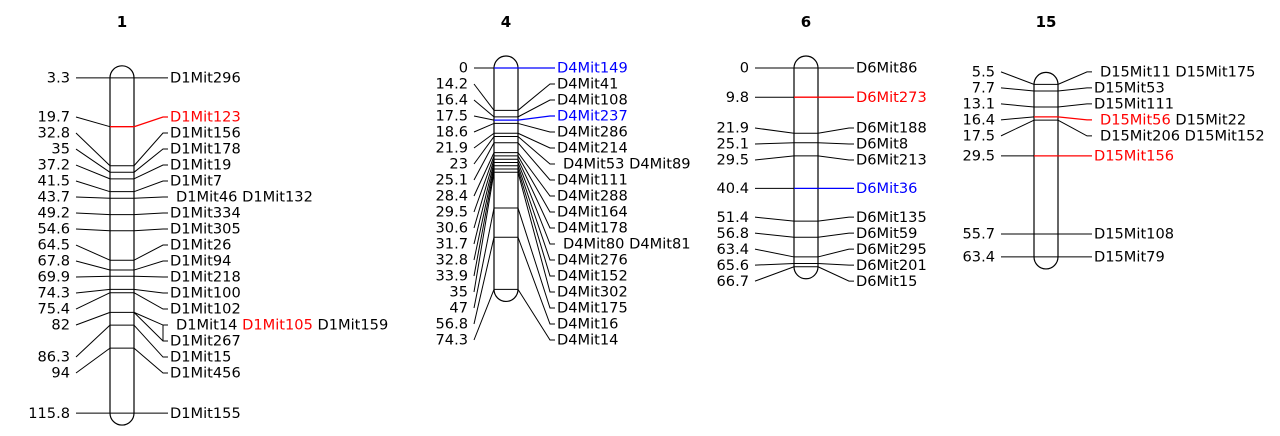 The height and width of the screenshot is (436, 1280). What do you see at coordinates (891, 217) in the screenshot?
I see `marker-label: D6Mit135` at bounding box center [891, 217].